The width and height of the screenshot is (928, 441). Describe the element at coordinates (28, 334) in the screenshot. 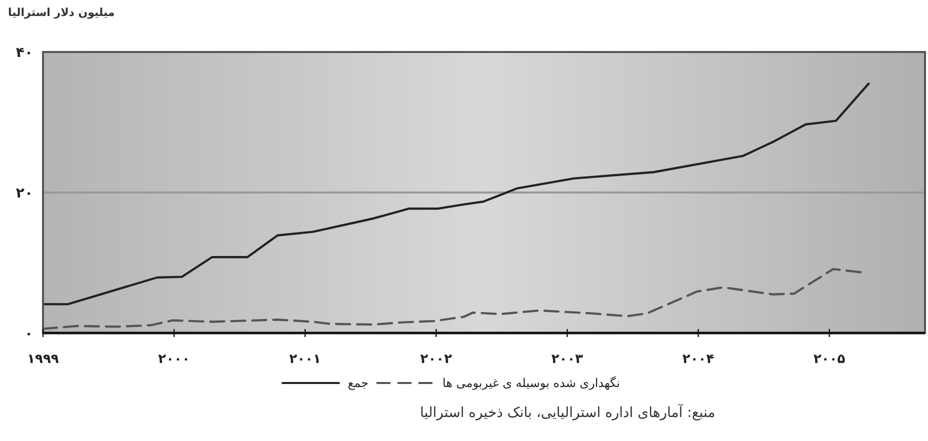

I see `y-tick-label: ۰` at that location.